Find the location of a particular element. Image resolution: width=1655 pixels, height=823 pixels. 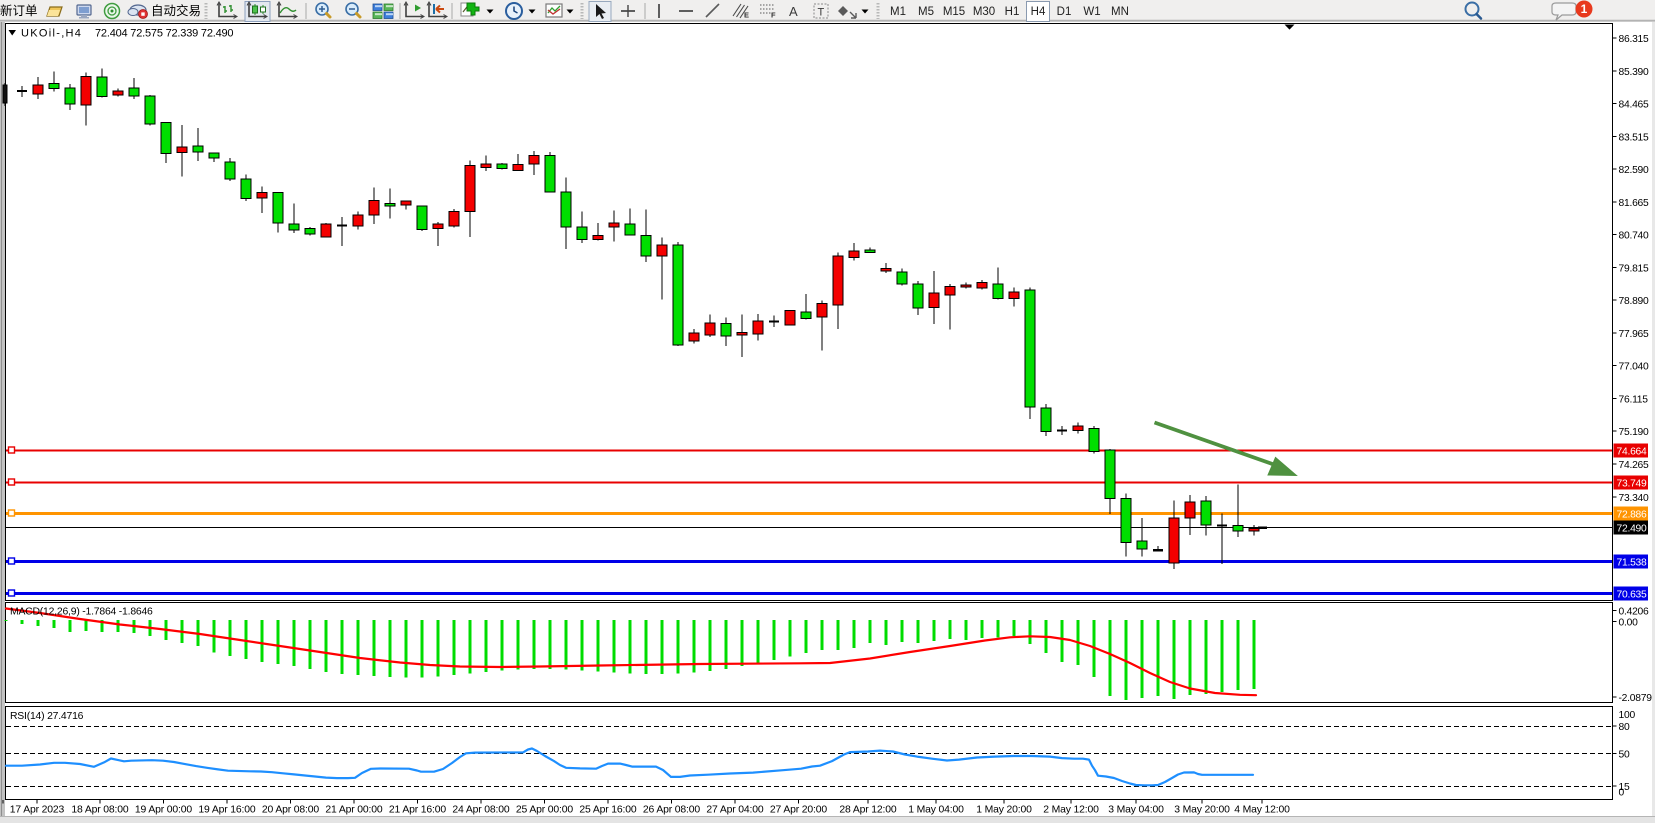

svg-text: 80 is located at coordinates (1624, 727).